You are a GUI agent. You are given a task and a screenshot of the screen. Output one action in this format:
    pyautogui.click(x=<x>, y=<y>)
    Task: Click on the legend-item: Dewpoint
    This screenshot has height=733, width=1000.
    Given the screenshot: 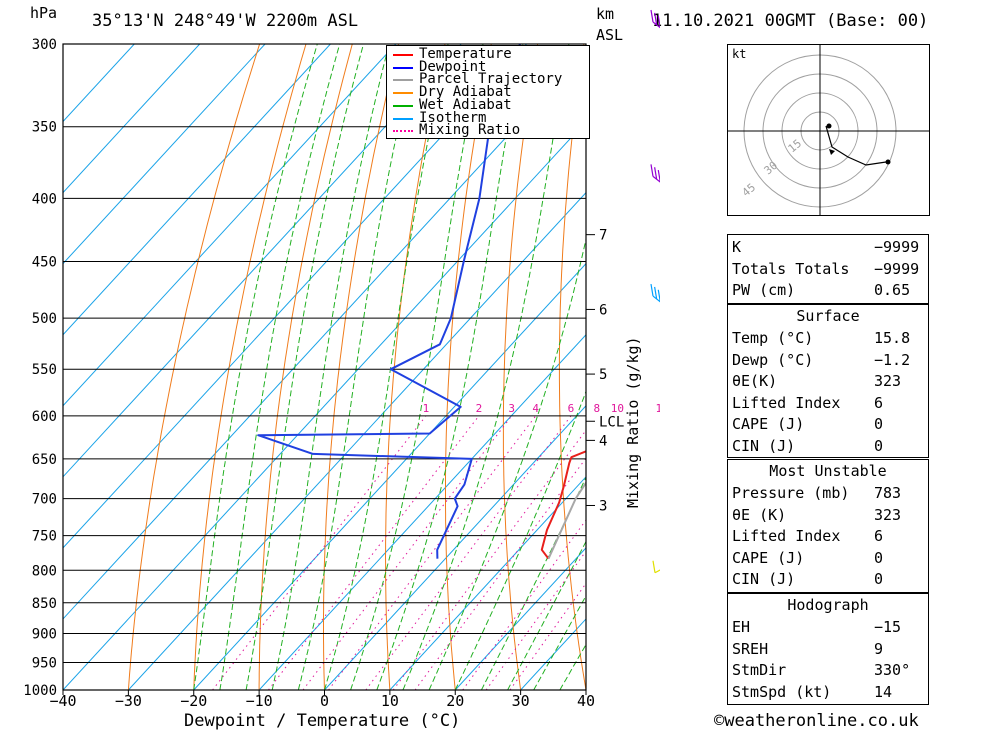 What is the action you would take?
    pyautogui.click(x=489, y=66)
    